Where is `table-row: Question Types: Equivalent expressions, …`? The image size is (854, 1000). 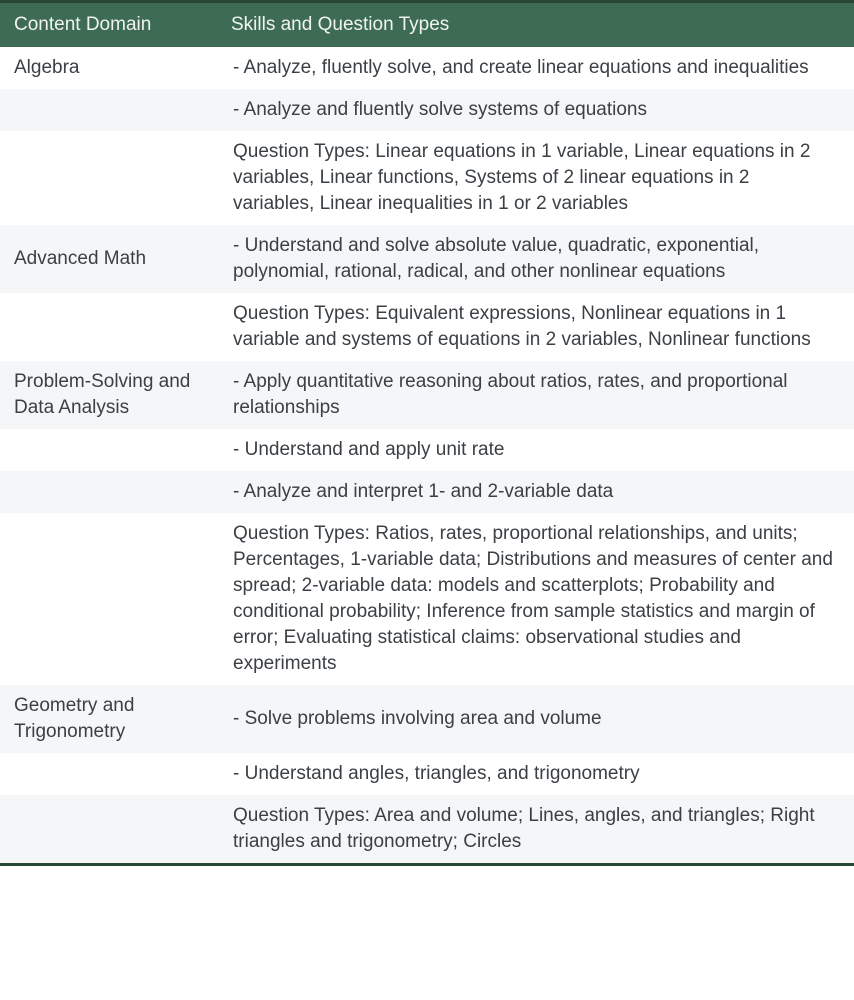 table-row: Question Types: Equivalent expressions, … is located at coordinates (427, 327).